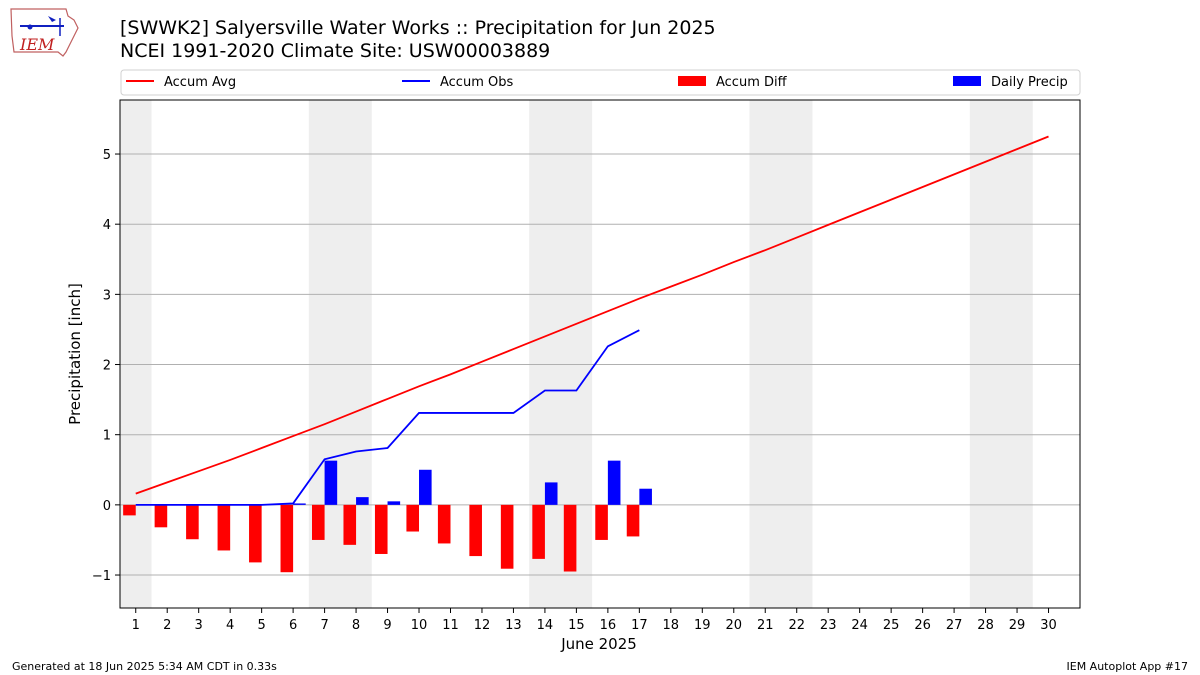 Image resolution: width=1200 pixels, height=675 pixels. I want to click on x-tick-label: 2, so click(167, 625).